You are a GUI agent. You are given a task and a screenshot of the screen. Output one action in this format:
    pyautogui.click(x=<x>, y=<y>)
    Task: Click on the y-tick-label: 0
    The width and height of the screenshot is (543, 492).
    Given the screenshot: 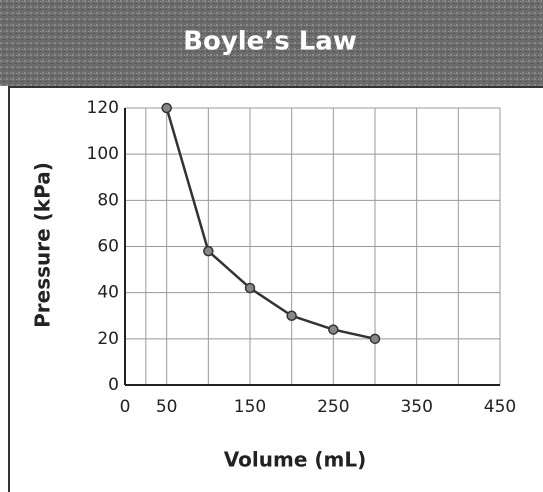 What is the action you would take?
    pyautogui.click(x=113, y=385)
    